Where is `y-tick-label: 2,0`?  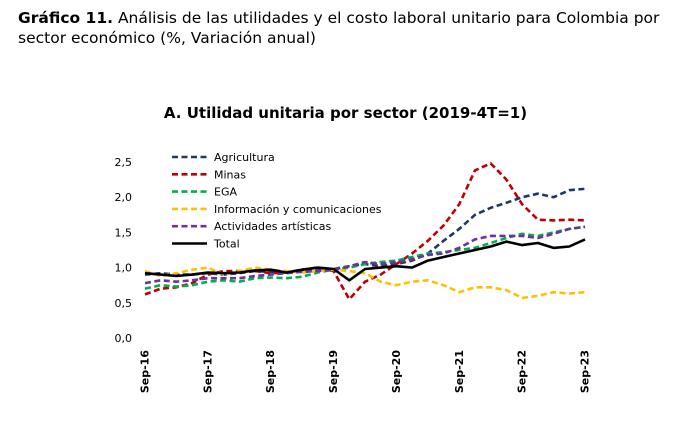
y-tick-label: 2,0 is located at coordinates (124, 197).